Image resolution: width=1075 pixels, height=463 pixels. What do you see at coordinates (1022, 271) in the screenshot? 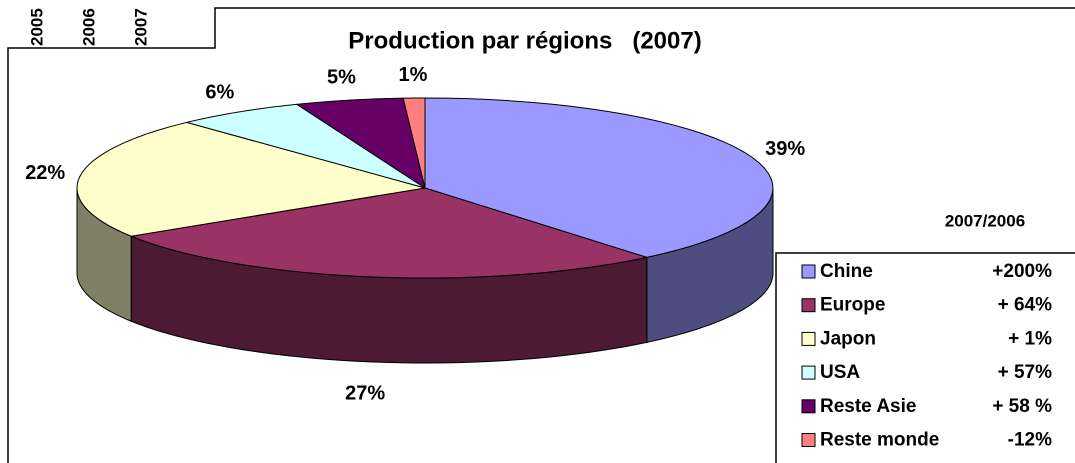
I see `legend-change: +200%` at bounding box center [1022, 271].